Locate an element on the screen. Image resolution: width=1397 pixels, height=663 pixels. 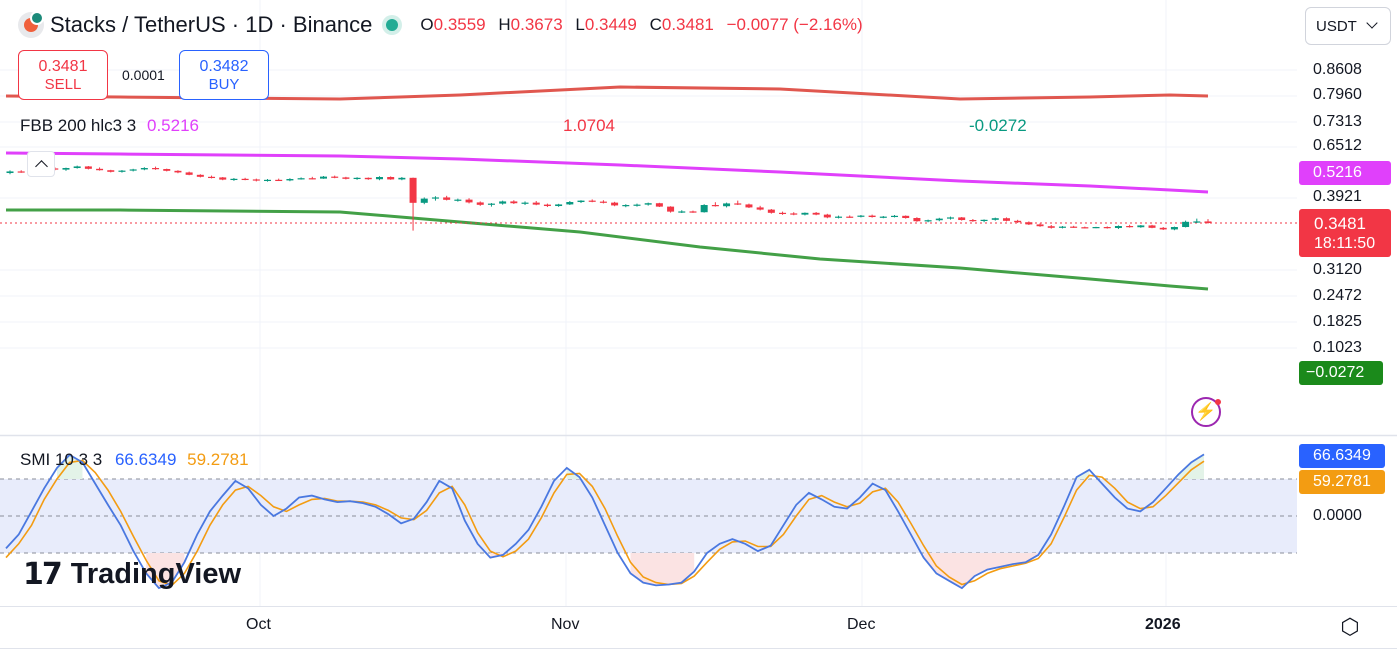
fbb-legend: FBB 200 hlc3 3 0.5216 is located at coordinates (109, 126).